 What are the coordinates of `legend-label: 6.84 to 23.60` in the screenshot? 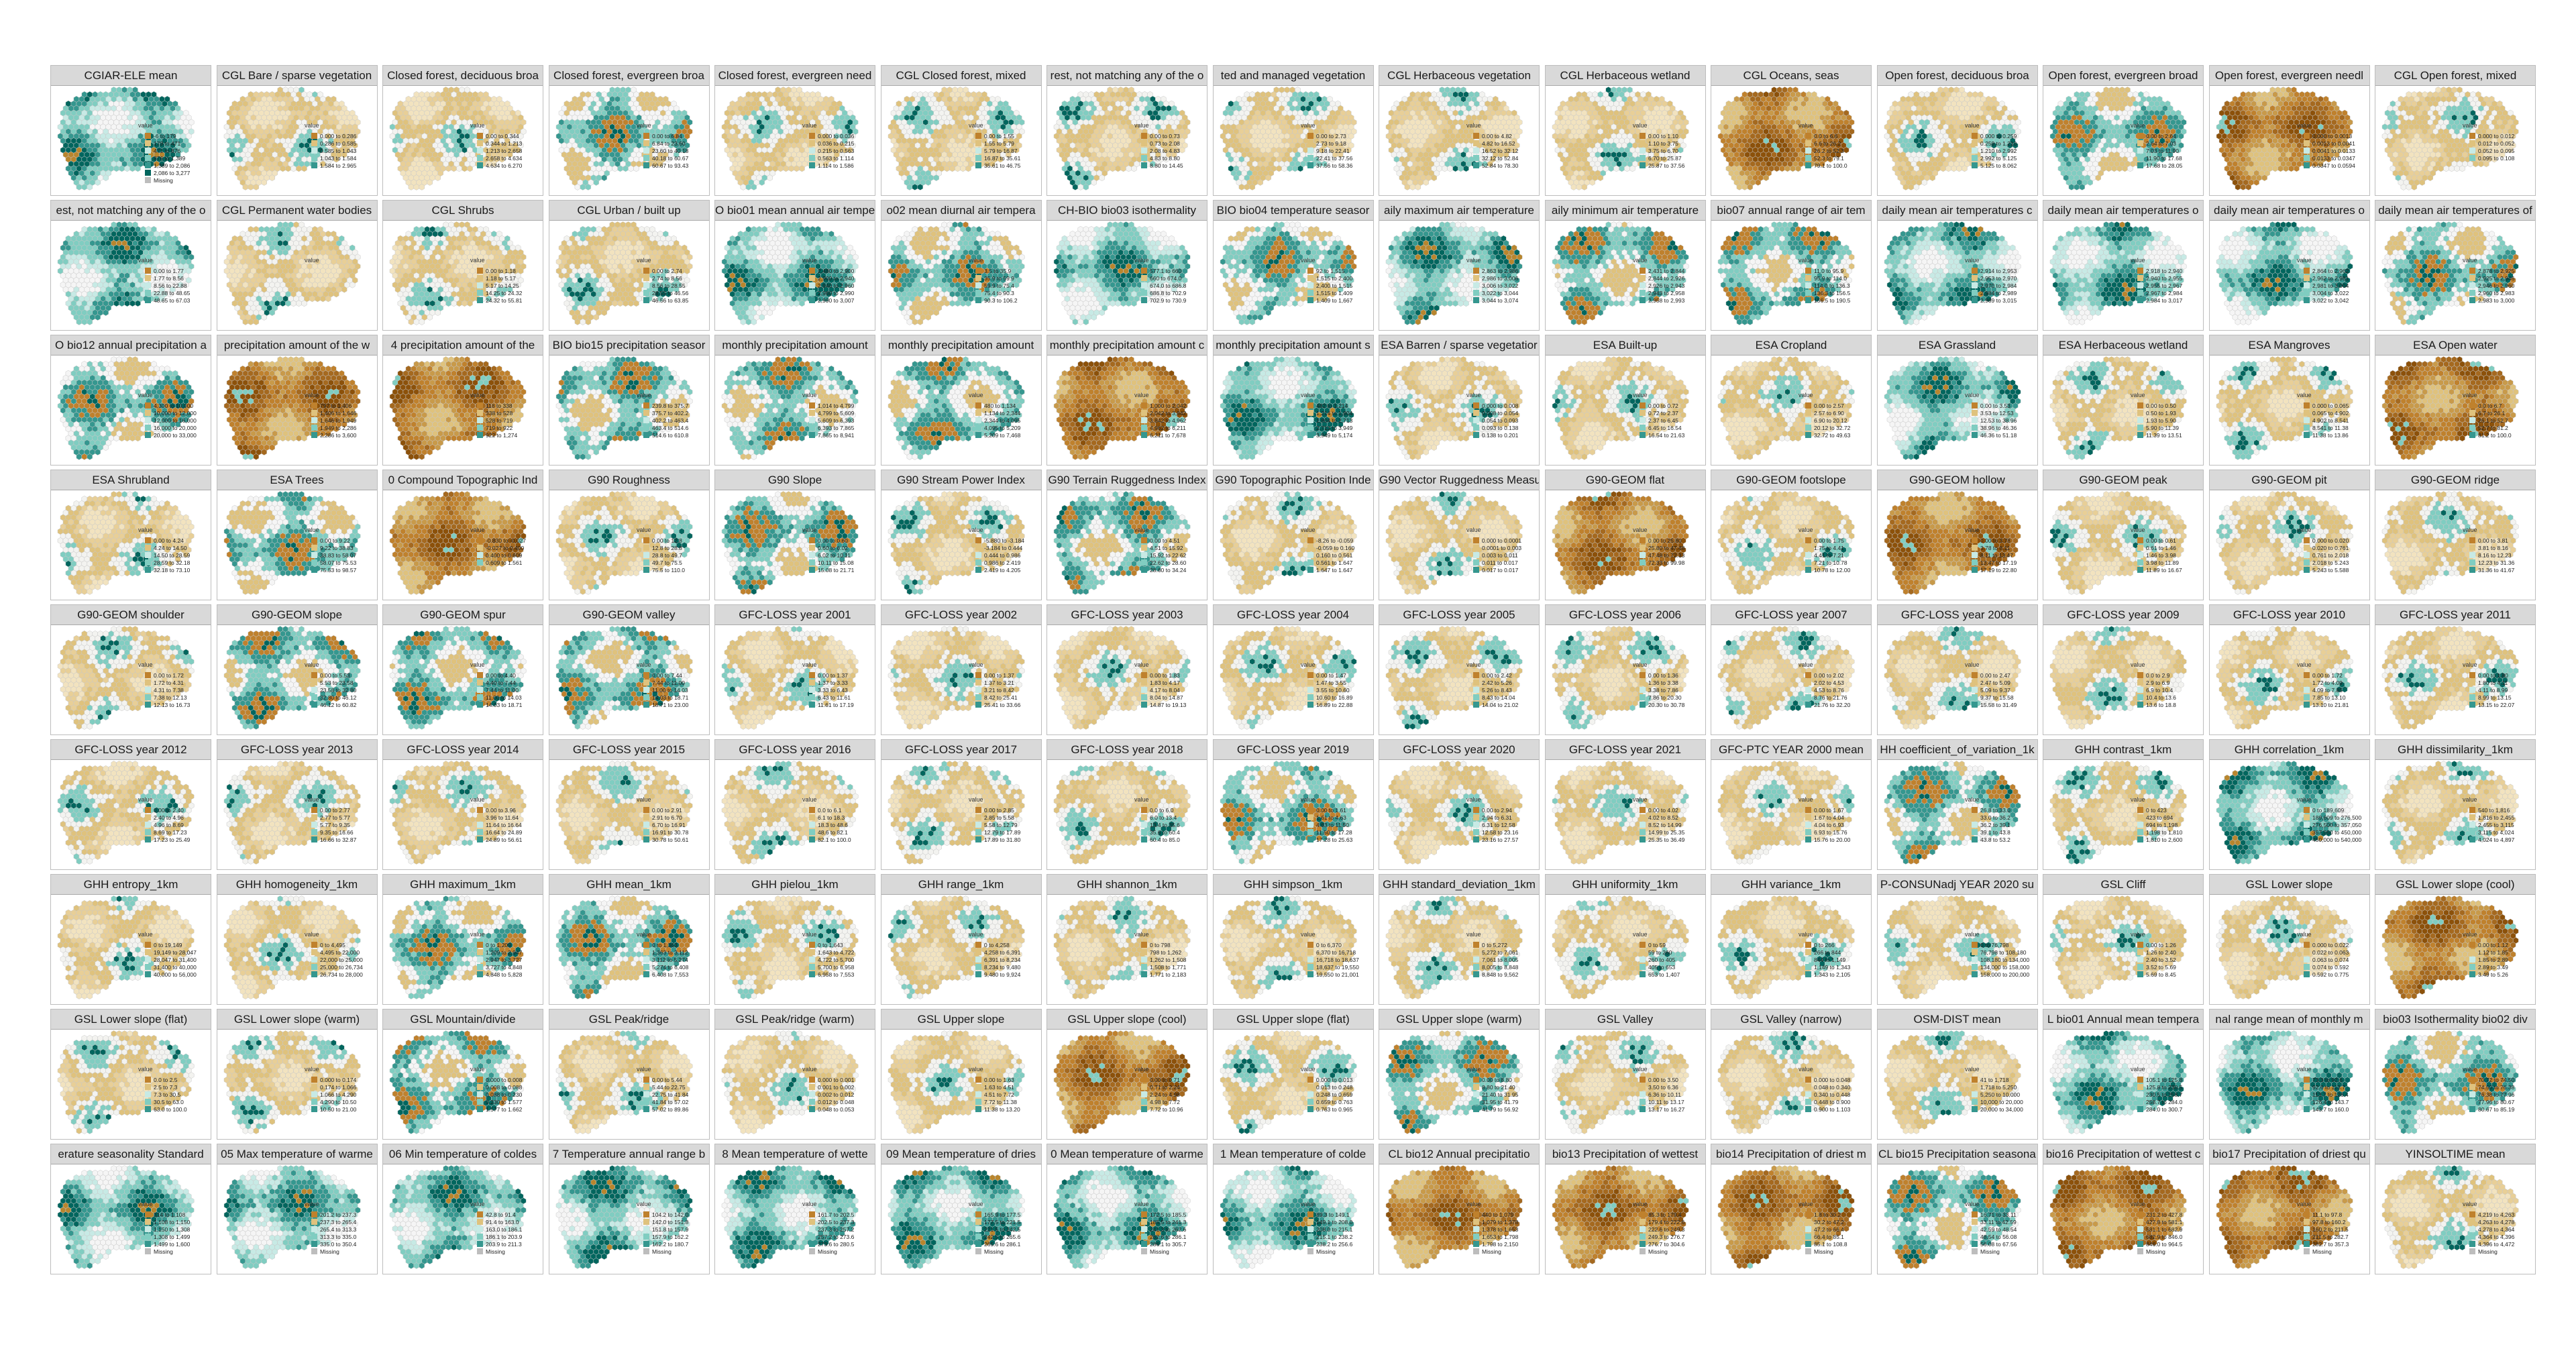 It's located at (669, 143).